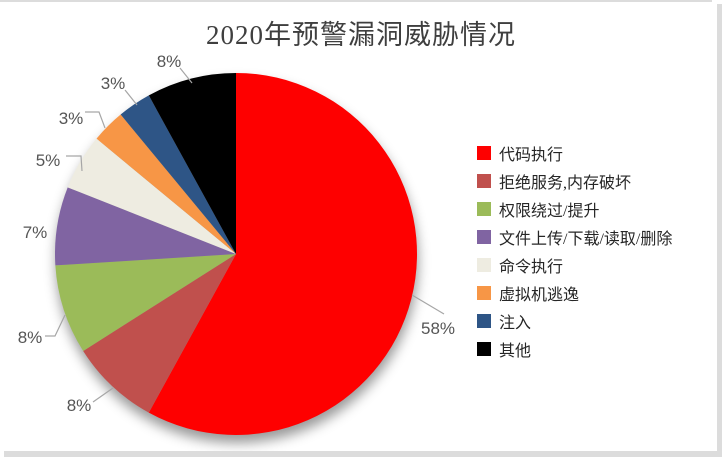 The width and height of the screenshot is (722, 458). Describe the element at coordinates (549, 211) in the screenshot. I see `legend-label: 权限绕过/提升` at that location.